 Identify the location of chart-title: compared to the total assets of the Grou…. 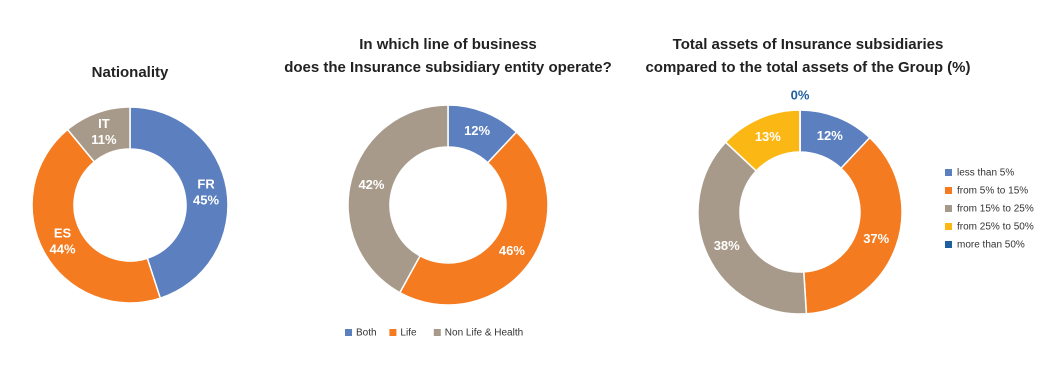
(807, 67).